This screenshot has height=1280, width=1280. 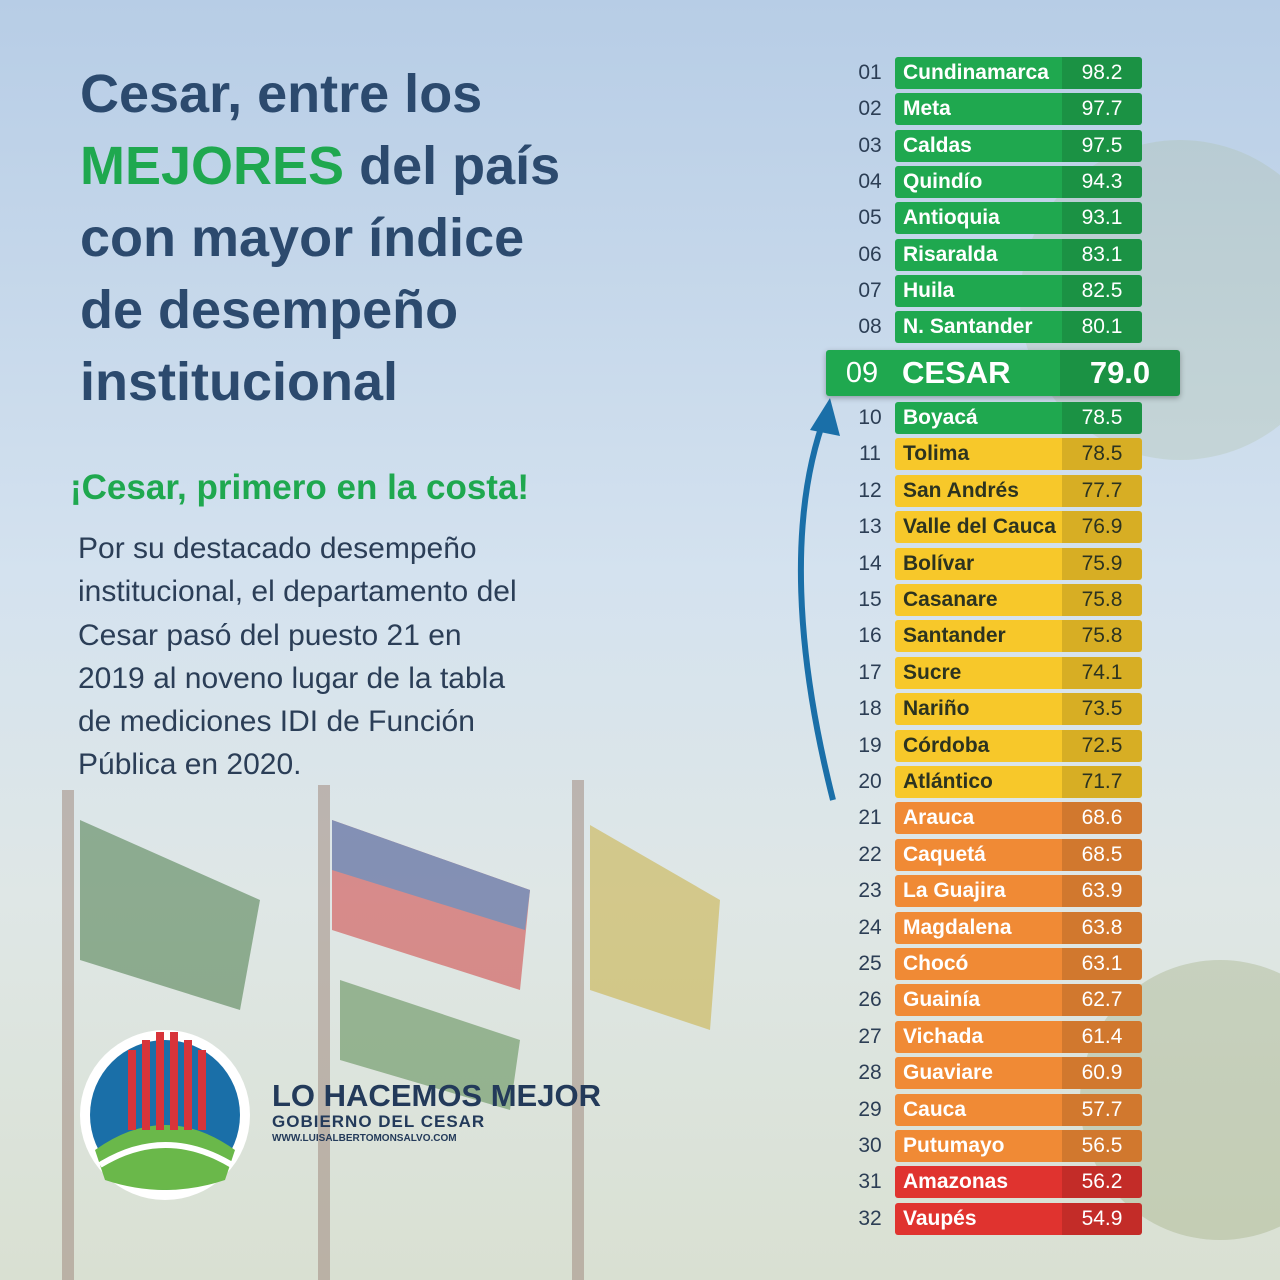 I want to click on row-box: Vaupés 54.9, so click(x=1018, y=1218).